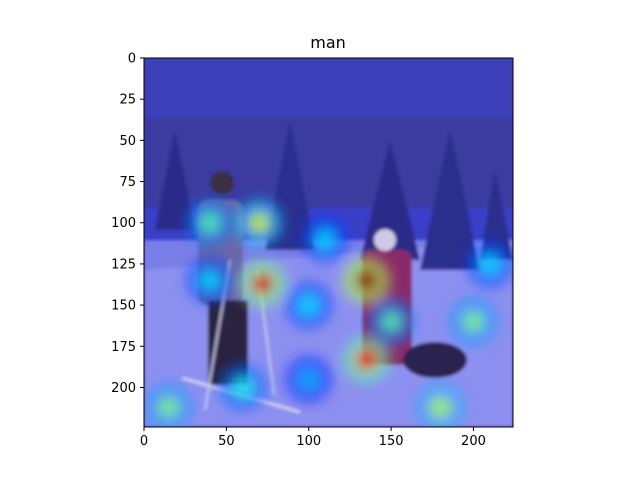 Image resolution: width=640 pixels, height=480 pixels. What do you see at coordinates (328, 42) in the screenshot?
I see `chart-title: man` at bounding box center [328, 42].